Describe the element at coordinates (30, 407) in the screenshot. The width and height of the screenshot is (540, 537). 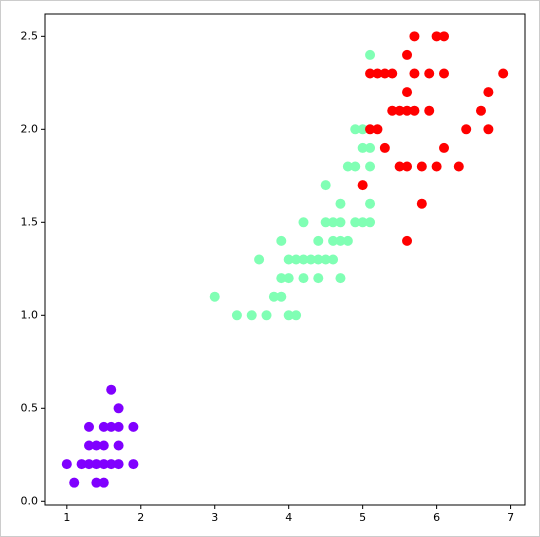
I see `y-tick-label: 0.5` at that location.